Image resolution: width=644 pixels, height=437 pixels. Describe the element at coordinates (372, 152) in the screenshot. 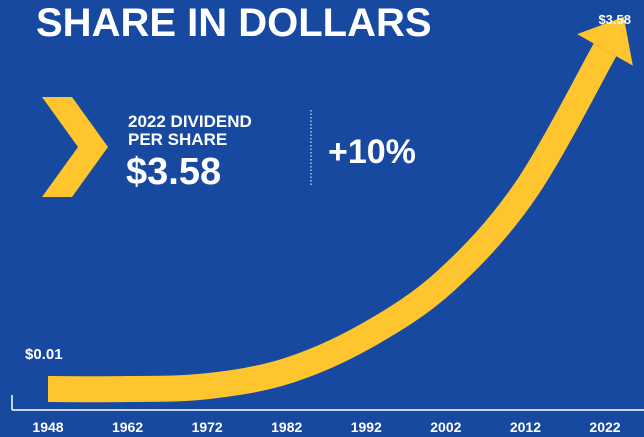

I see `callout-change: +10%` at that location.